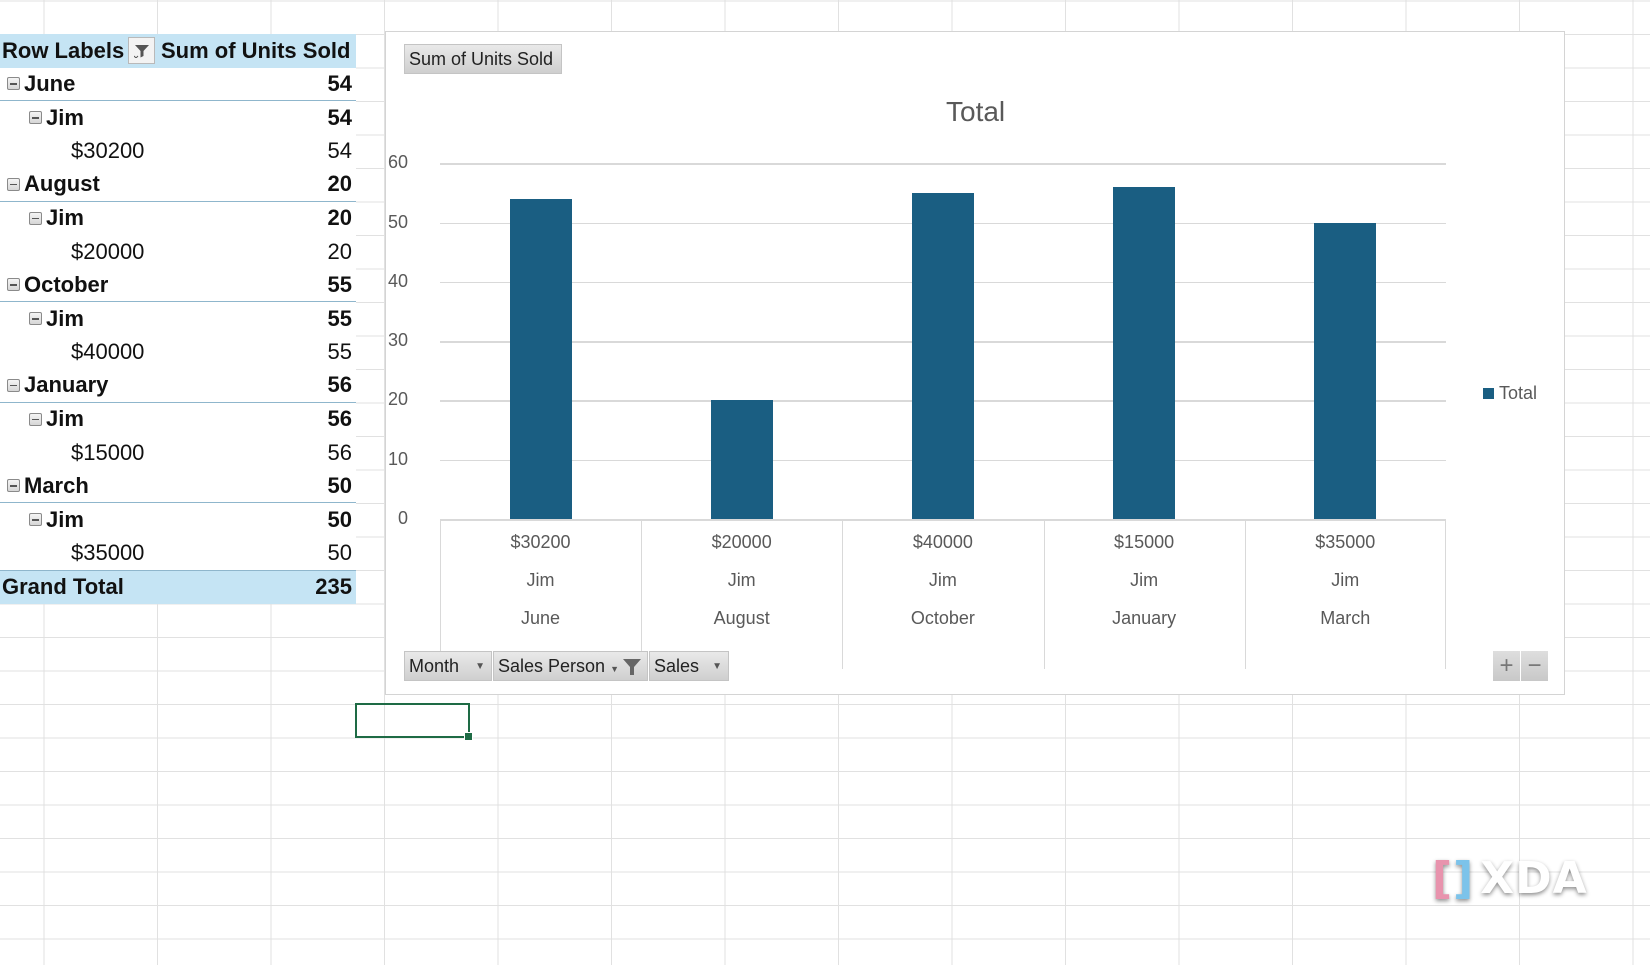 The image size is (1650, 965). I want to click on grand-total-label: Grand Total, so click(63, 587).